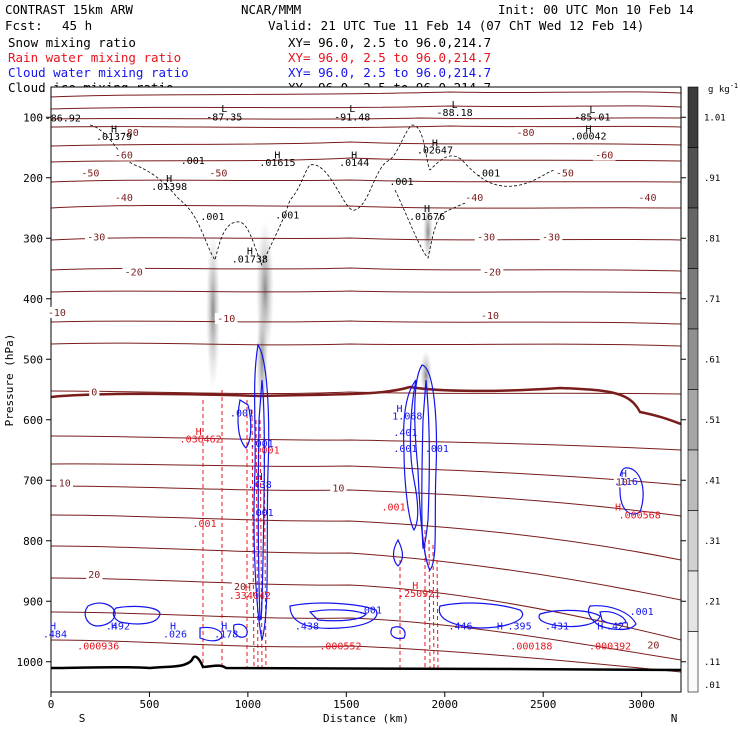 This screenshot has width=740, height=740. Describe the element at coordinates (407, 417) in the screenshot. I see `cloud-water-label: 1.068` at that location.